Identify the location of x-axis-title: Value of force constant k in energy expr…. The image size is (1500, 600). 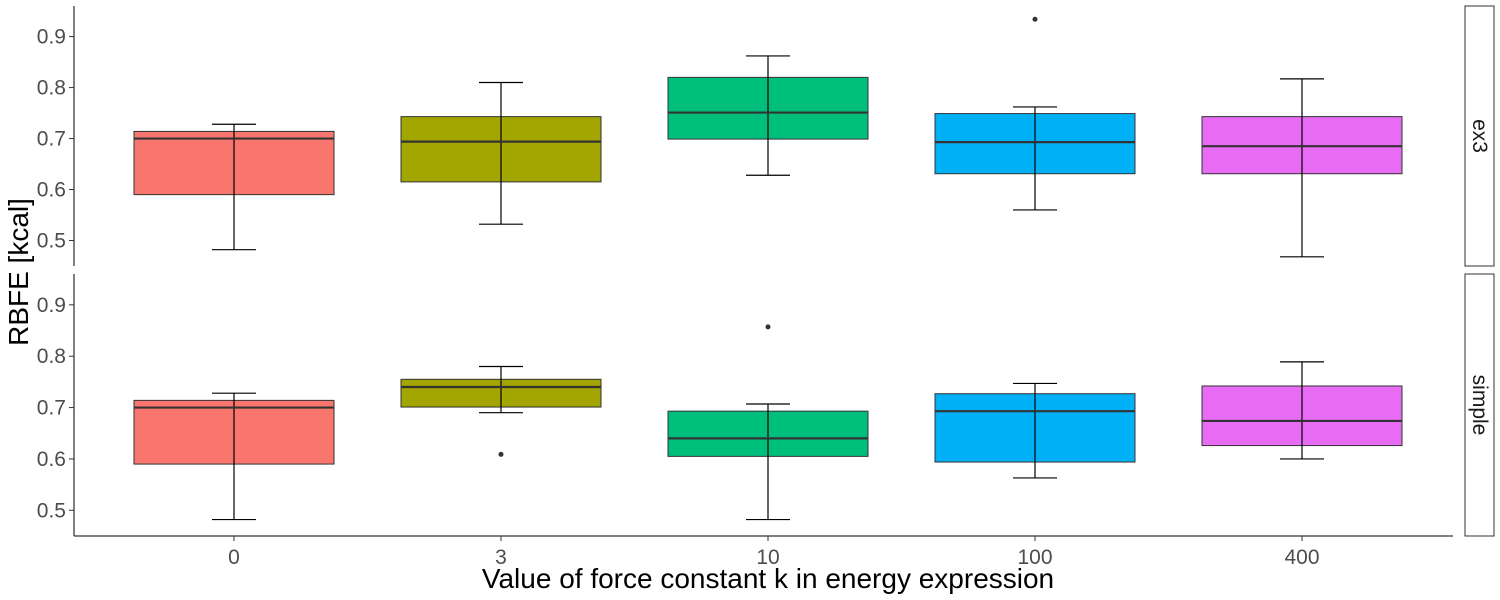
(768, 578).